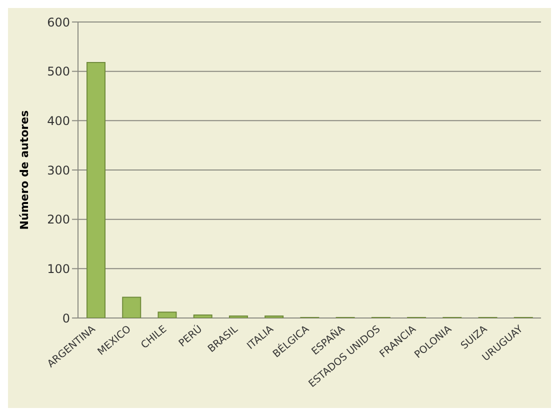 This screenshot has width=559, height=416. What do you see at coordinates (58, 71) in the screenshot?
I see `y-tick-label: 500` at bounding box center [58, 71].